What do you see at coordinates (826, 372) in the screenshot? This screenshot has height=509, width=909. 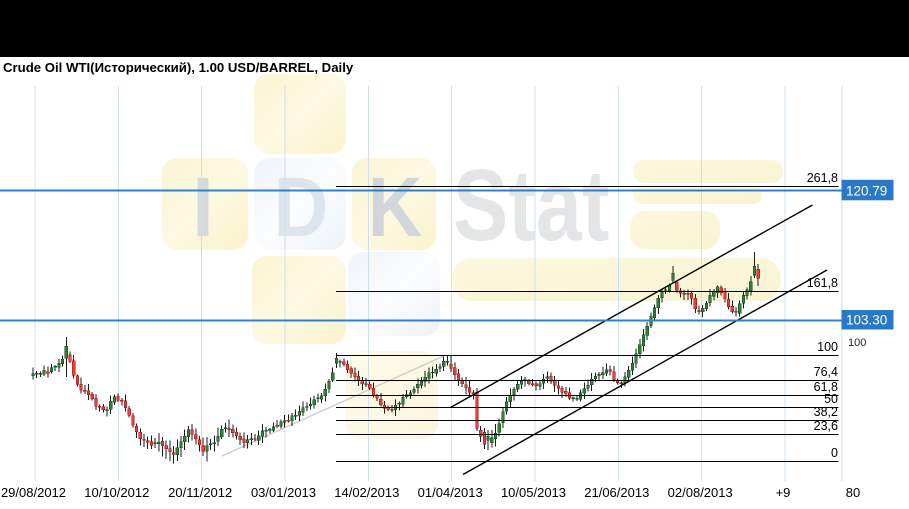 I see `svg-text: 76,4` at bounding box center [826, 372].